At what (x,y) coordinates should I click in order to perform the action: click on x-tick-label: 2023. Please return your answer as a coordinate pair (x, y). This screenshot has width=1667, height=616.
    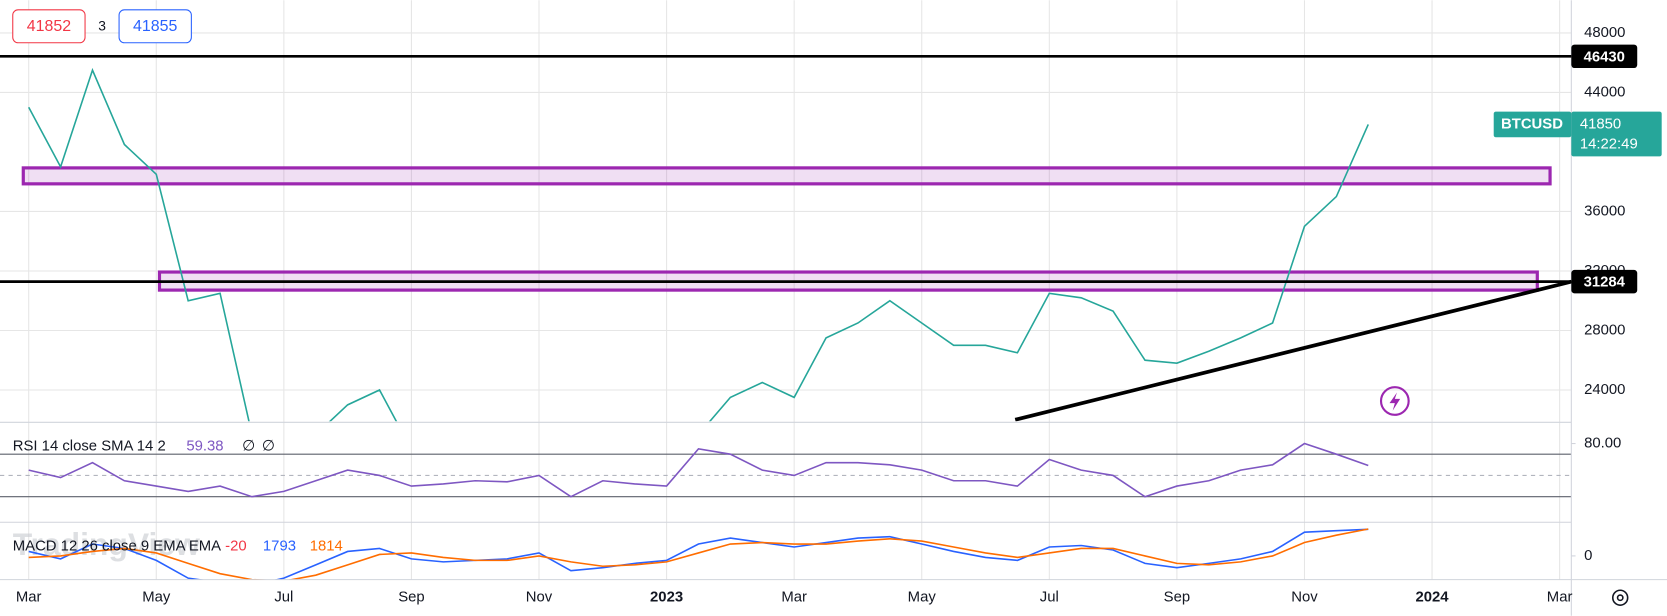
    Looking at the image, I should click on (666, 598).